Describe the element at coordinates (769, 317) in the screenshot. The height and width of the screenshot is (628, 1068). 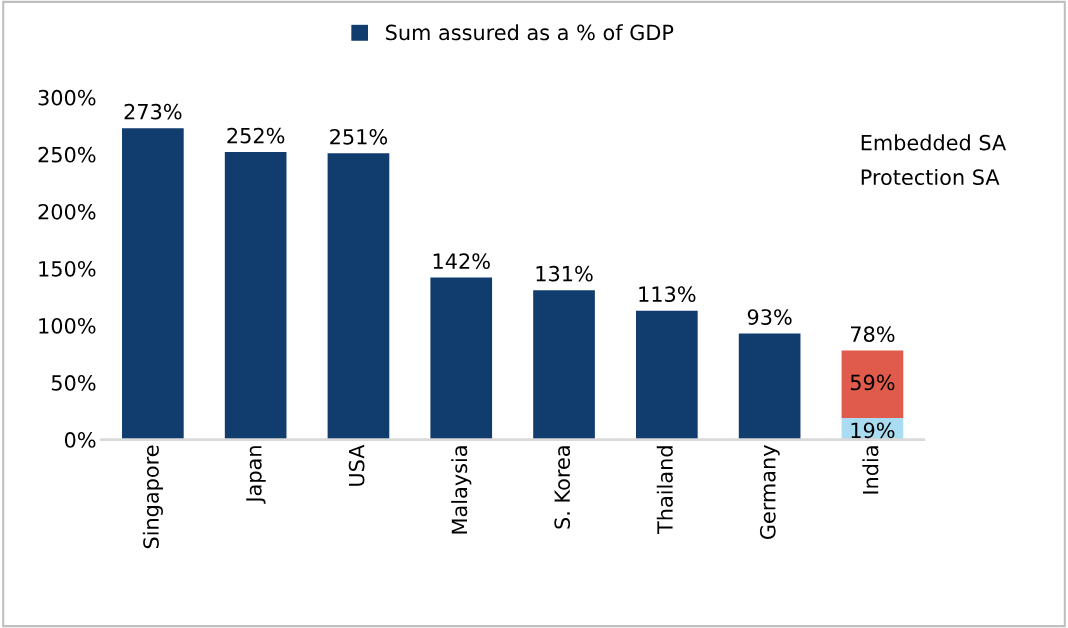
I see `data-label: 93%` at that location.